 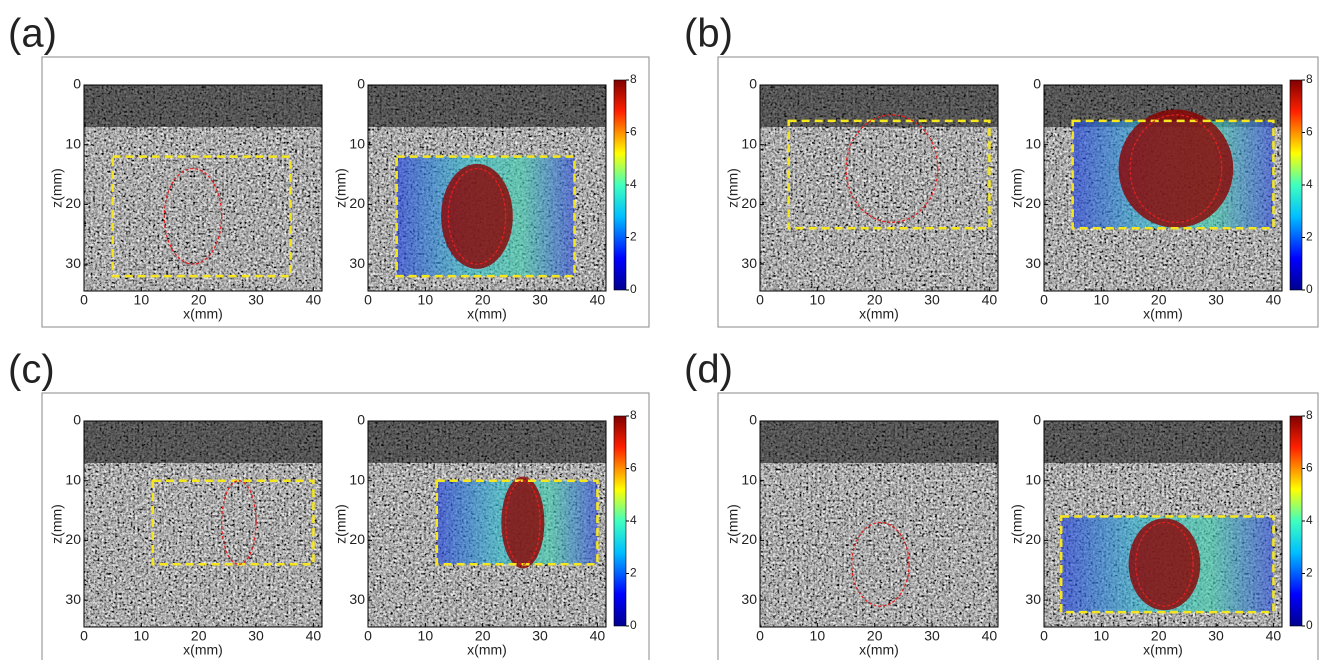 What do you see at coordinates (708, 370) in the screenshot?
I see `panel-label: (d)` at bounding box center [708, 370].